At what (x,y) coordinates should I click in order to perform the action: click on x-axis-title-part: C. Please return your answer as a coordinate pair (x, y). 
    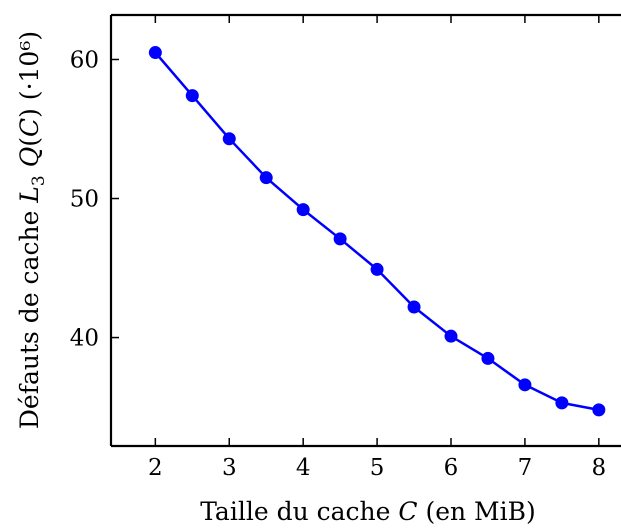
    Looking at the image, I should click on (407, 511).